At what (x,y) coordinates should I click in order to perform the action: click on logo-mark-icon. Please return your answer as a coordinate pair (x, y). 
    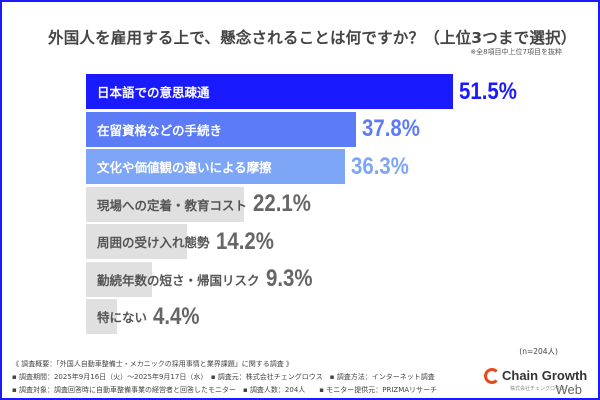
    Looking at the image, I should click on (492, 376).